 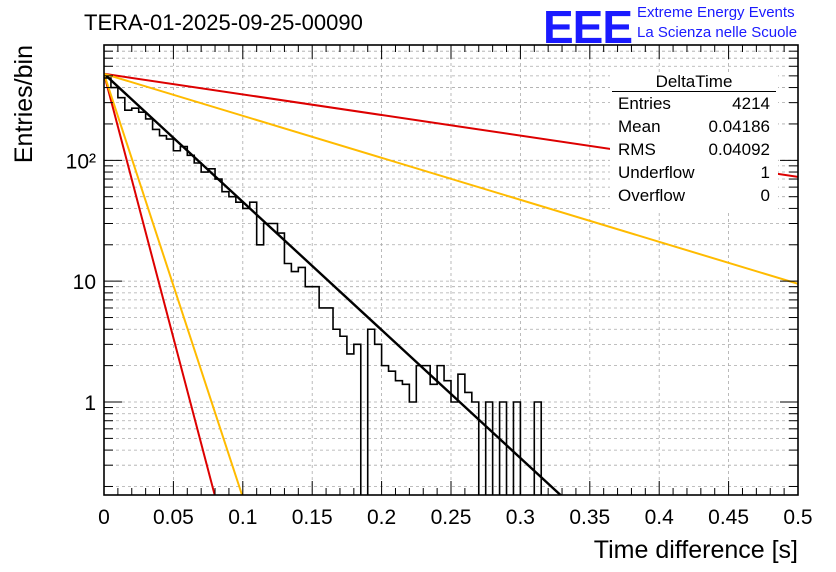 I want to click on series-line-orange-steep, so click(x=174, y=284).